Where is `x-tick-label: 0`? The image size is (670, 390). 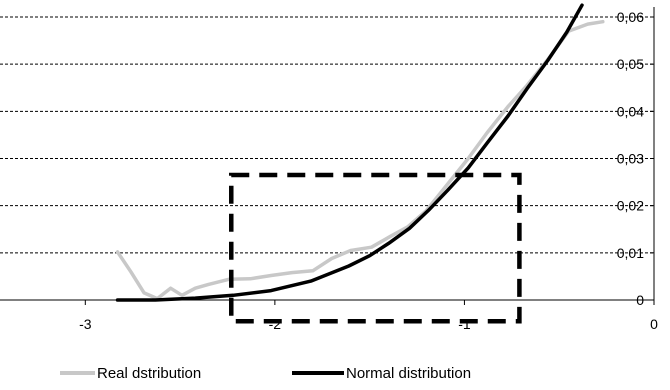 x-tick-label: 0 is located at coordinates (654, 324).